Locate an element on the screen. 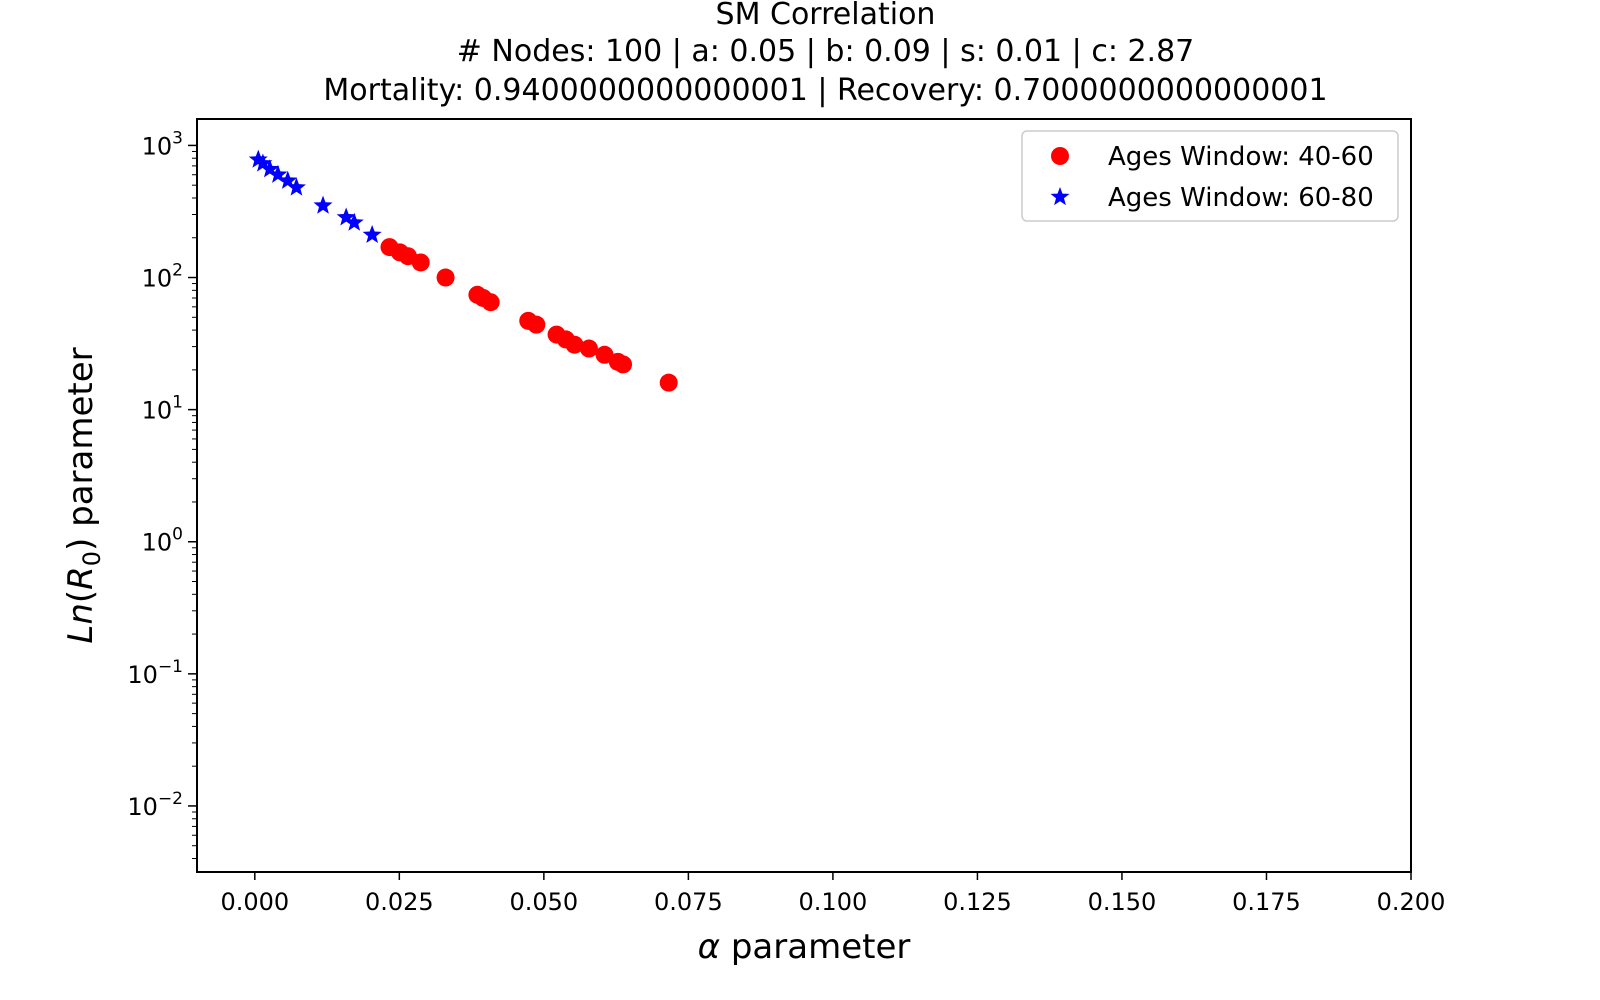 The height and width of the screenshot is (1000, 1600). x-tick-label: 0.025 is located at coordinates (399, 902).